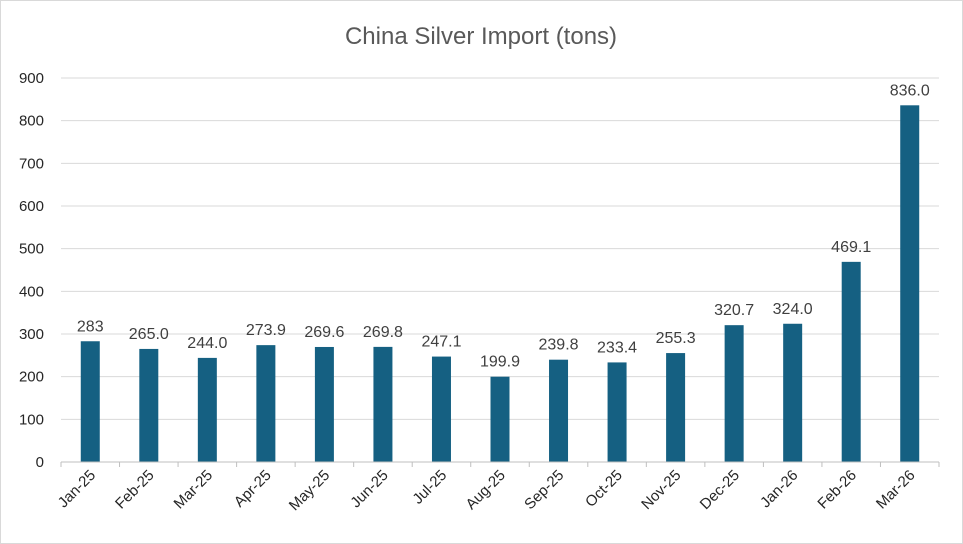 The image size is (963, 544). Describe the element at coordinates (486, 490) in the screenshot. I see `x-tick-label: Aug-25` at that location.